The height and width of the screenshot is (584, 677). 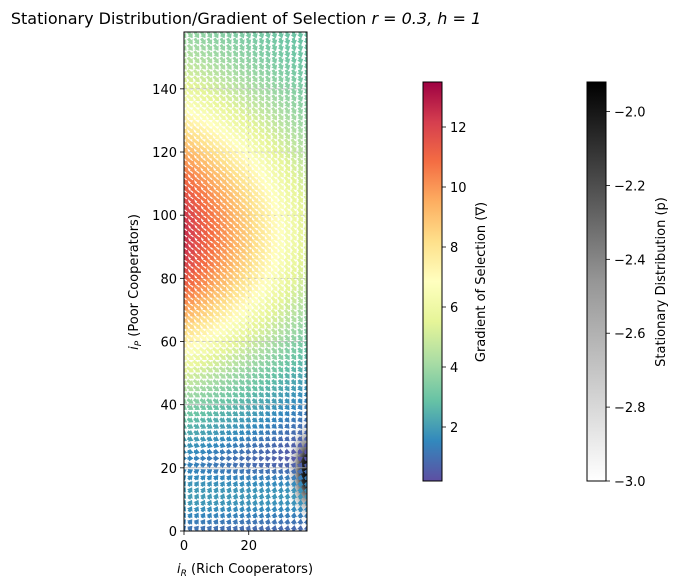 What do you see at coordinates (458, 188) in the screenshot?
I see `colorbar-tick-label: 10` at bounding box center [458, 188].